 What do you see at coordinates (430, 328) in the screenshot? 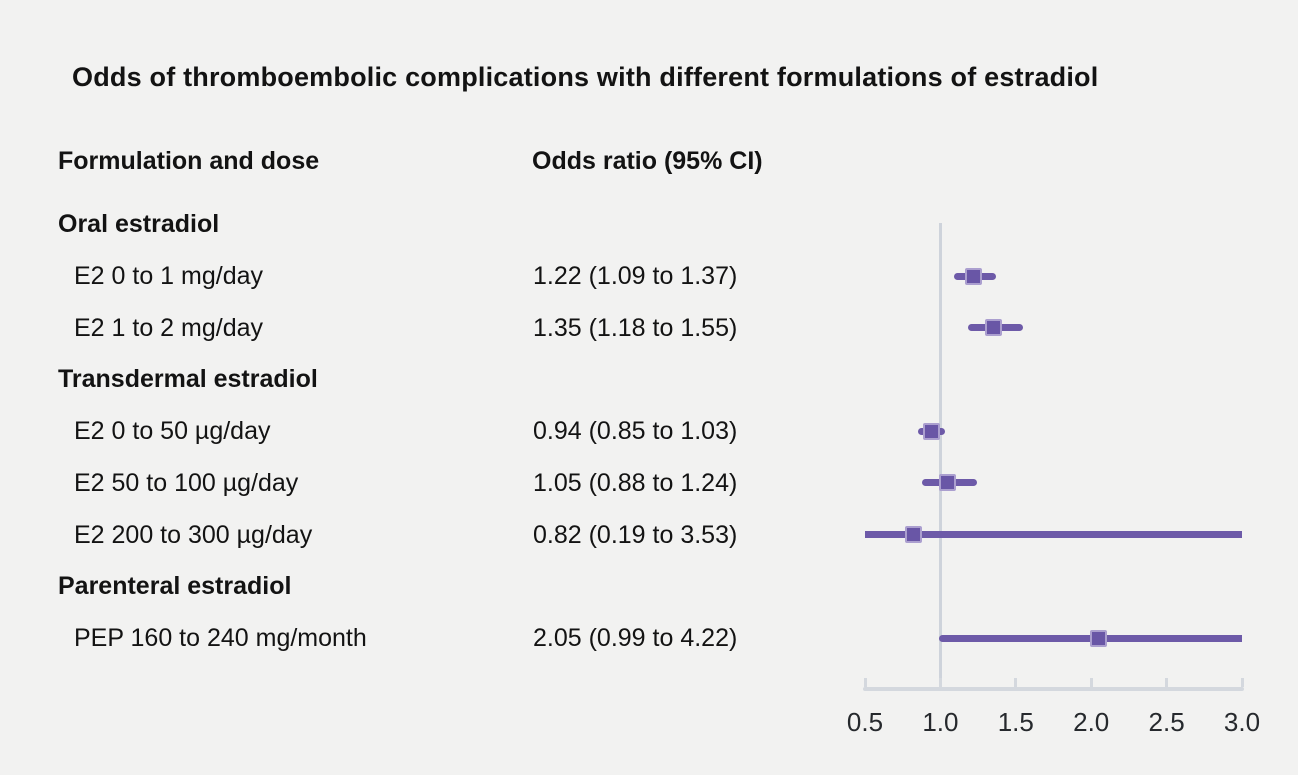
I see `table-row: E2 1 to 2 mg/day 1.35 (1.18 to 1.55)` at bounding box center [430, 328].